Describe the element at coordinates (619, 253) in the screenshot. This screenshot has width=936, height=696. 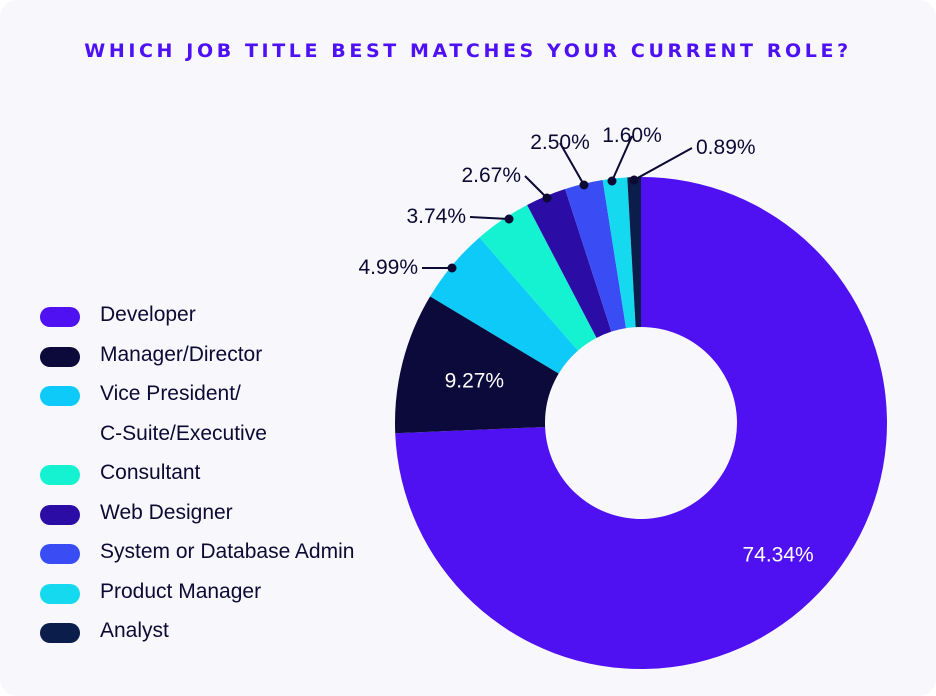
I see `slice-product-manager` at that location.